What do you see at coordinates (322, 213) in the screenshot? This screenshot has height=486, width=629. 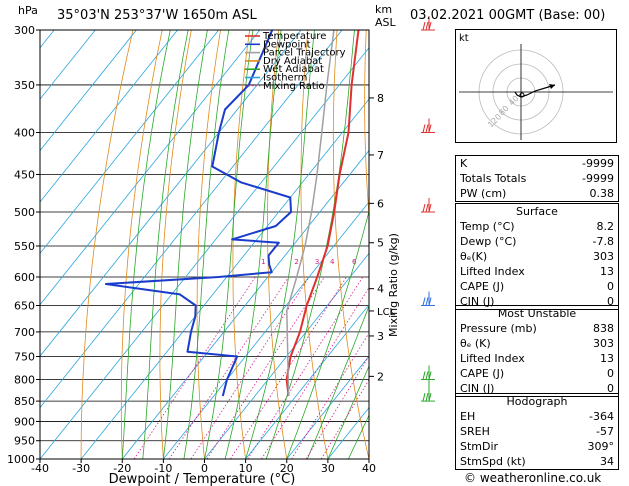 I see `temperature-profile` at bounding box center [322, 213].